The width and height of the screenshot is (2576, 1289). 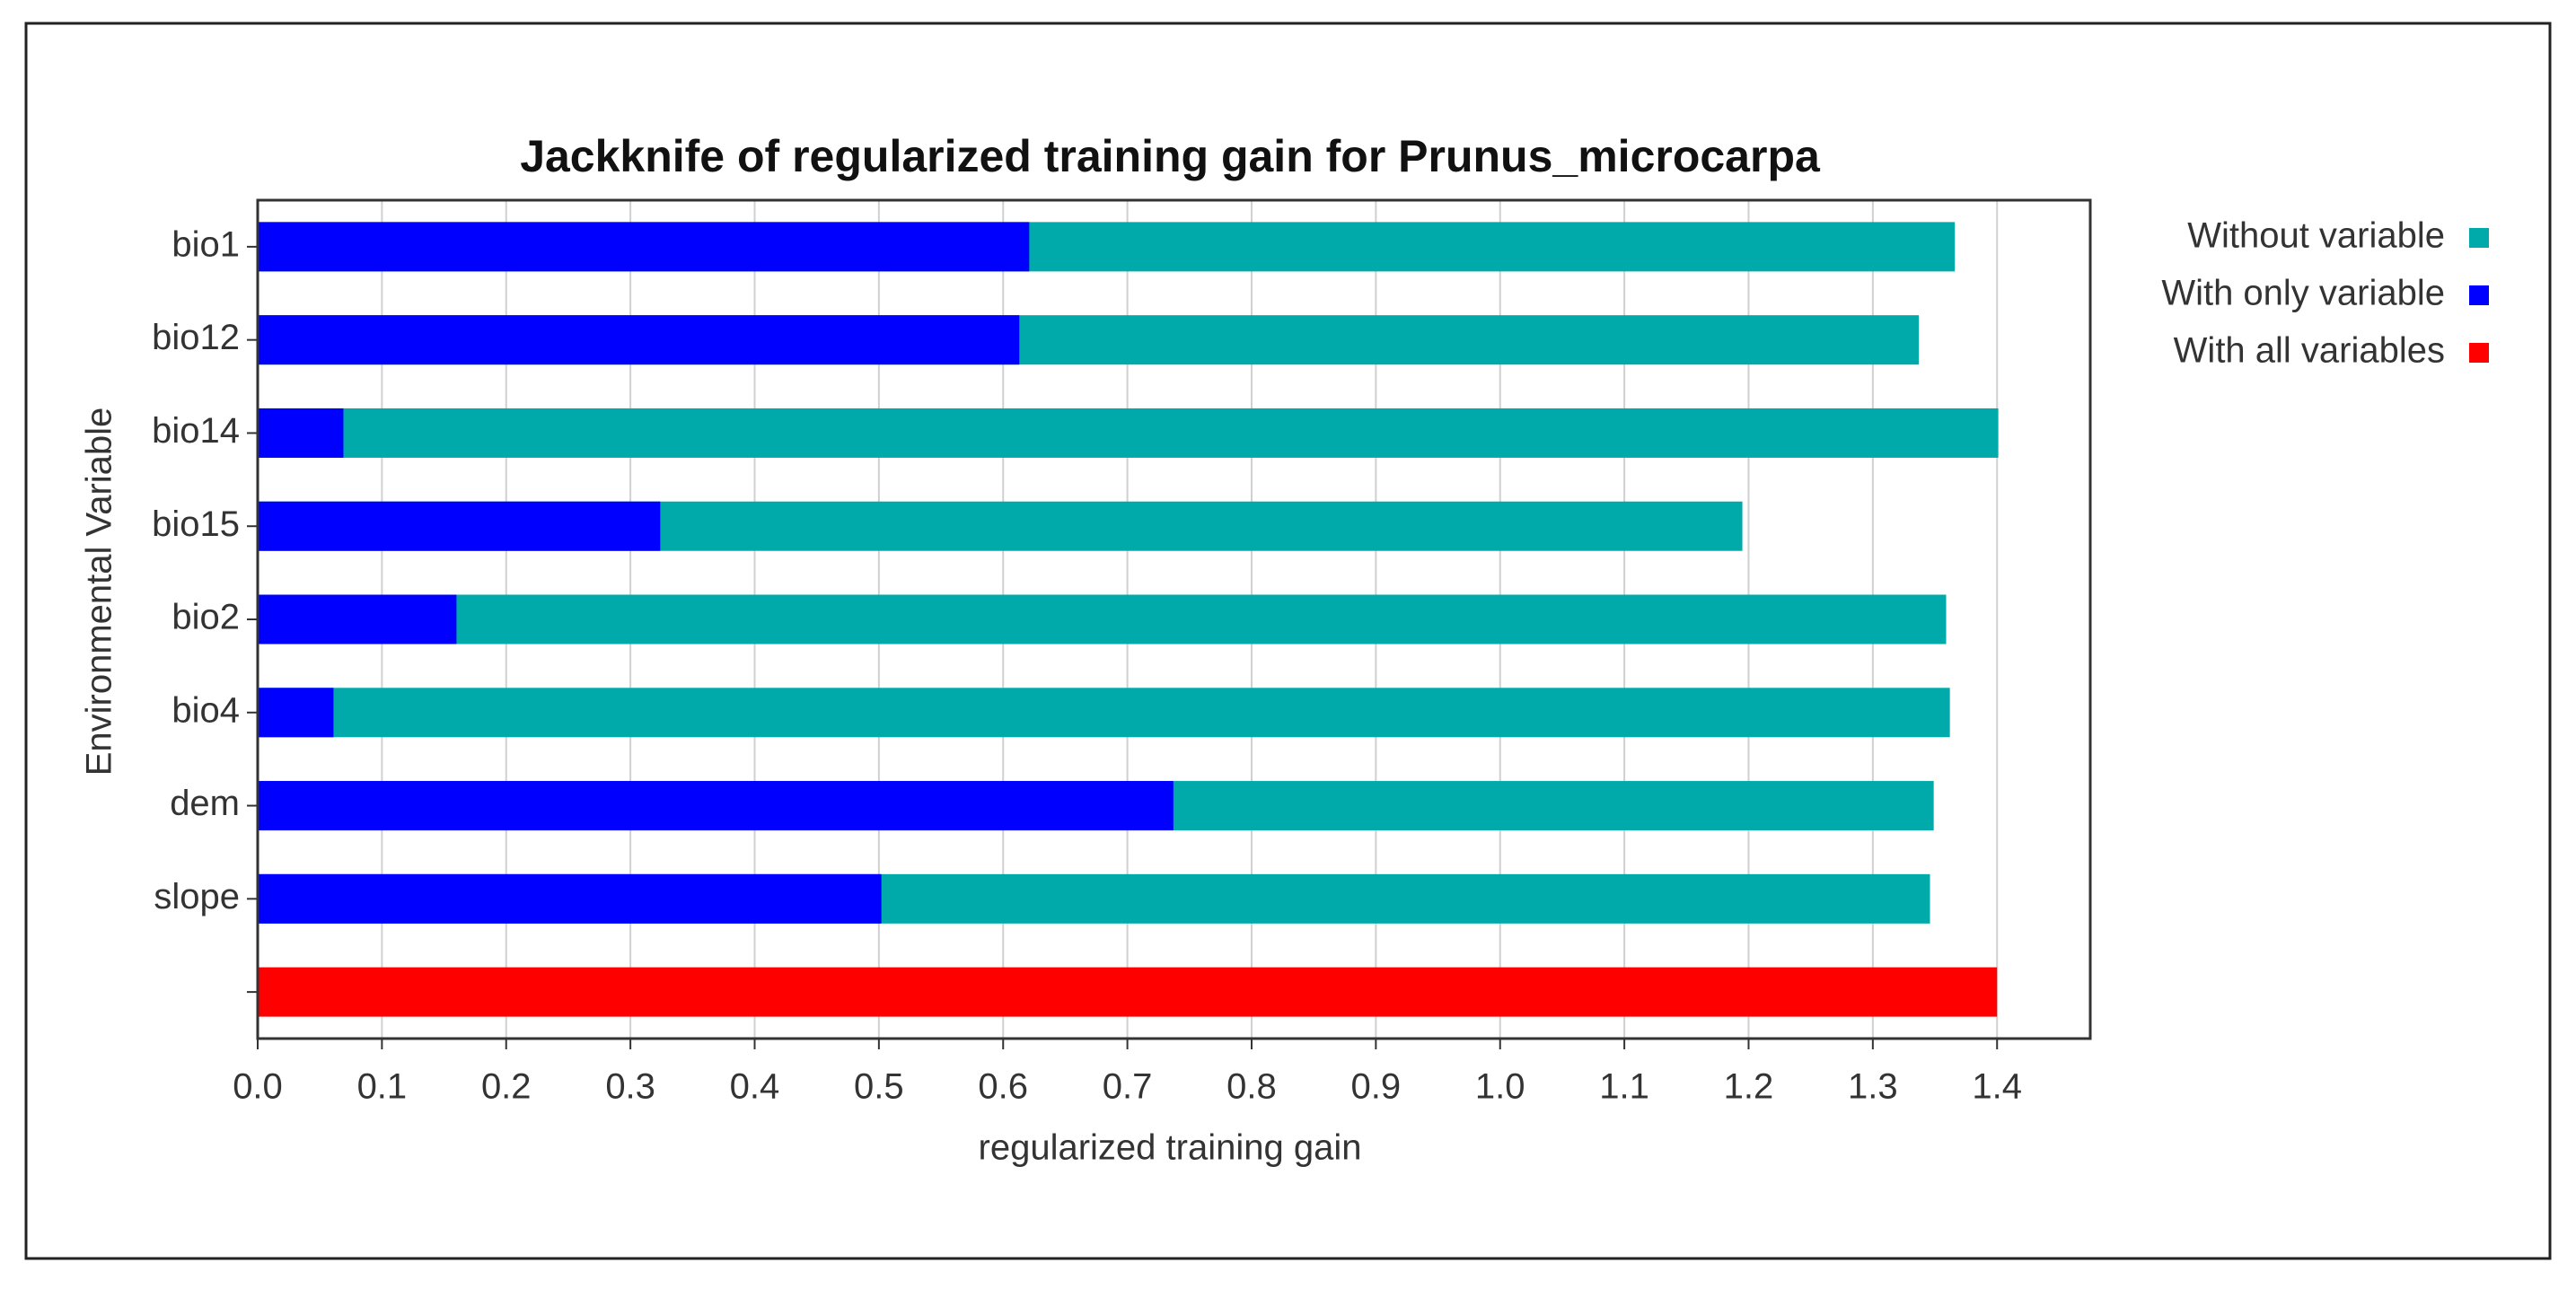 What do you see at coordinates (1251, 1087) in the screenshot?
I see `x-tick-label: 0.8` at bounding box center [1251, 1087].